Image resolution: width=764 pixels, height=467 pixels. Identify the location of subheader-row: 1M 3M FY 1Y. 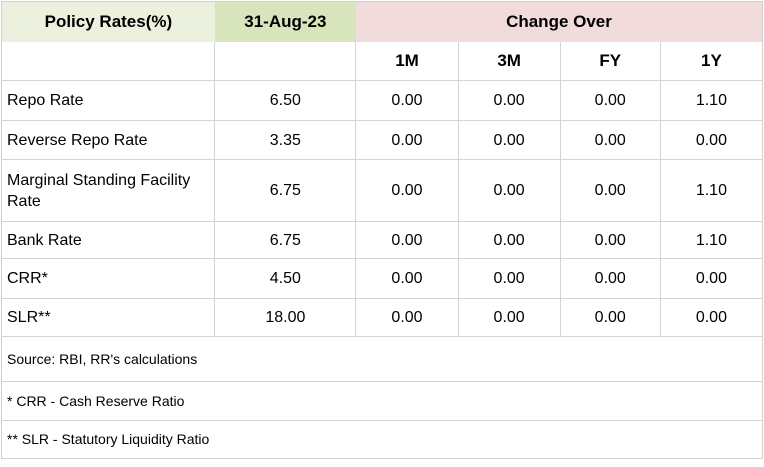
(382, 61).